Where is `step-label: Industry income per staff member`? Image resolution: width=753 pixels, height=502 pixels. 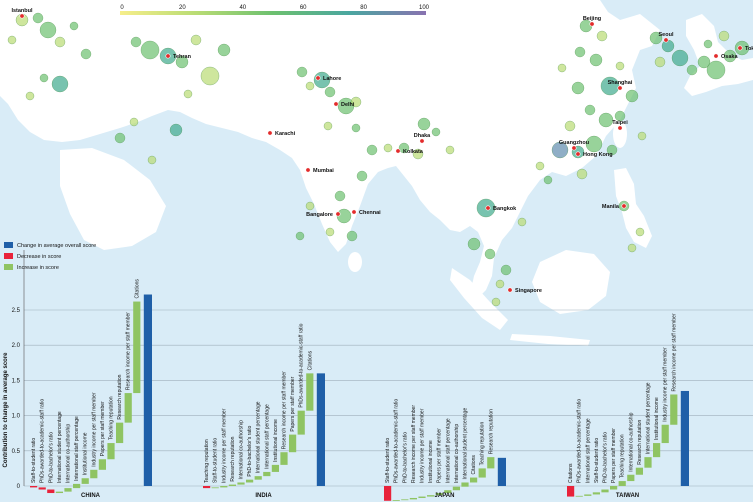 step-label: Industry income per staff member is located at coordinates (423, 445).